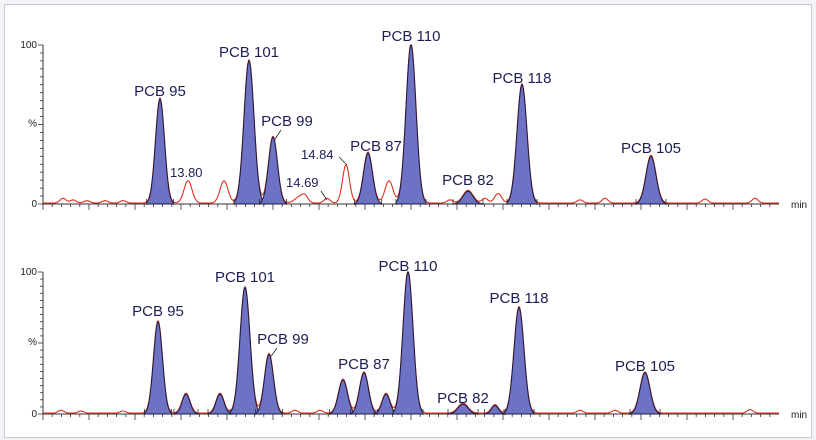  What do you see at coordinates (186, 172) in the screenshot?
I see `retention-time-label: 13.80` at bounding box center [186, 172].